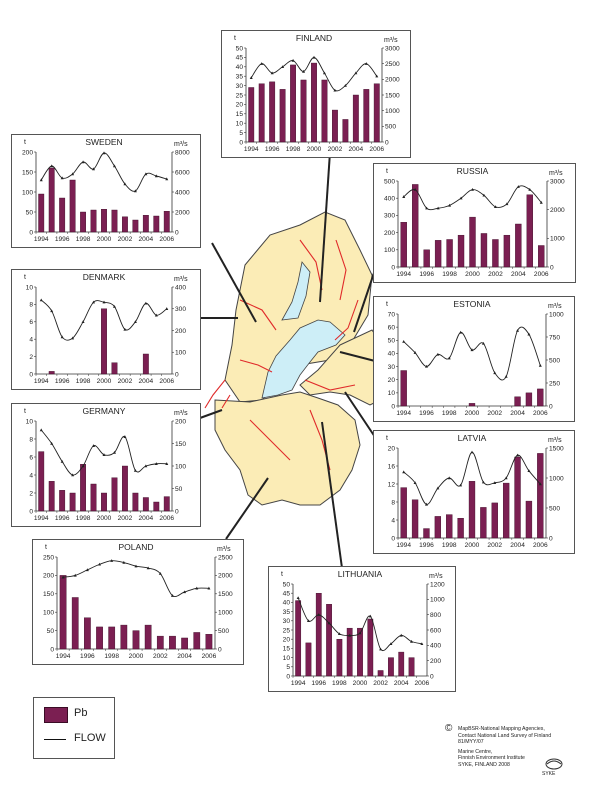 This screenshot has height=809, width=596. What do you see at coordinates (240, 105) in the screenshot?
I see `left-tick-label: 20` at bounding box center [240, 105].